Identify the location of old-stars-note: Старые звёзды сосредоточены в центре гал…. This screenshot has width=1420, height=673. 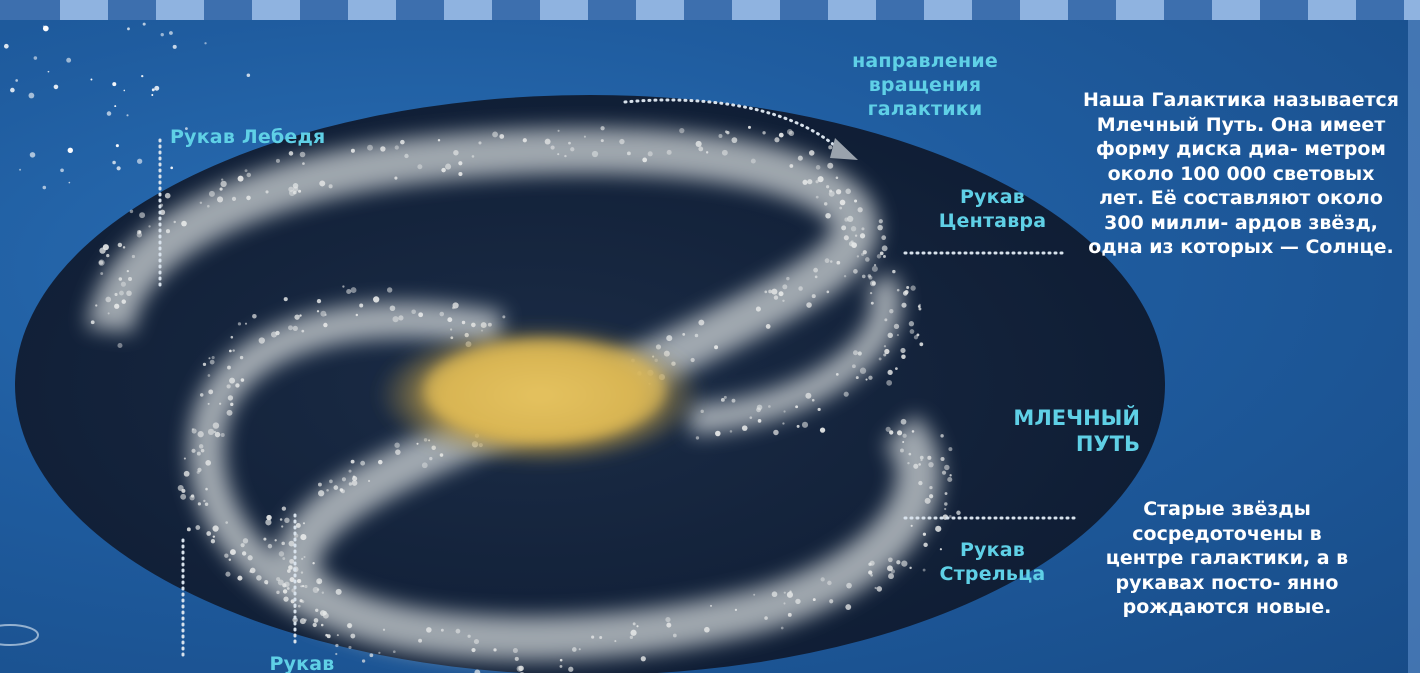
(1227, 558).